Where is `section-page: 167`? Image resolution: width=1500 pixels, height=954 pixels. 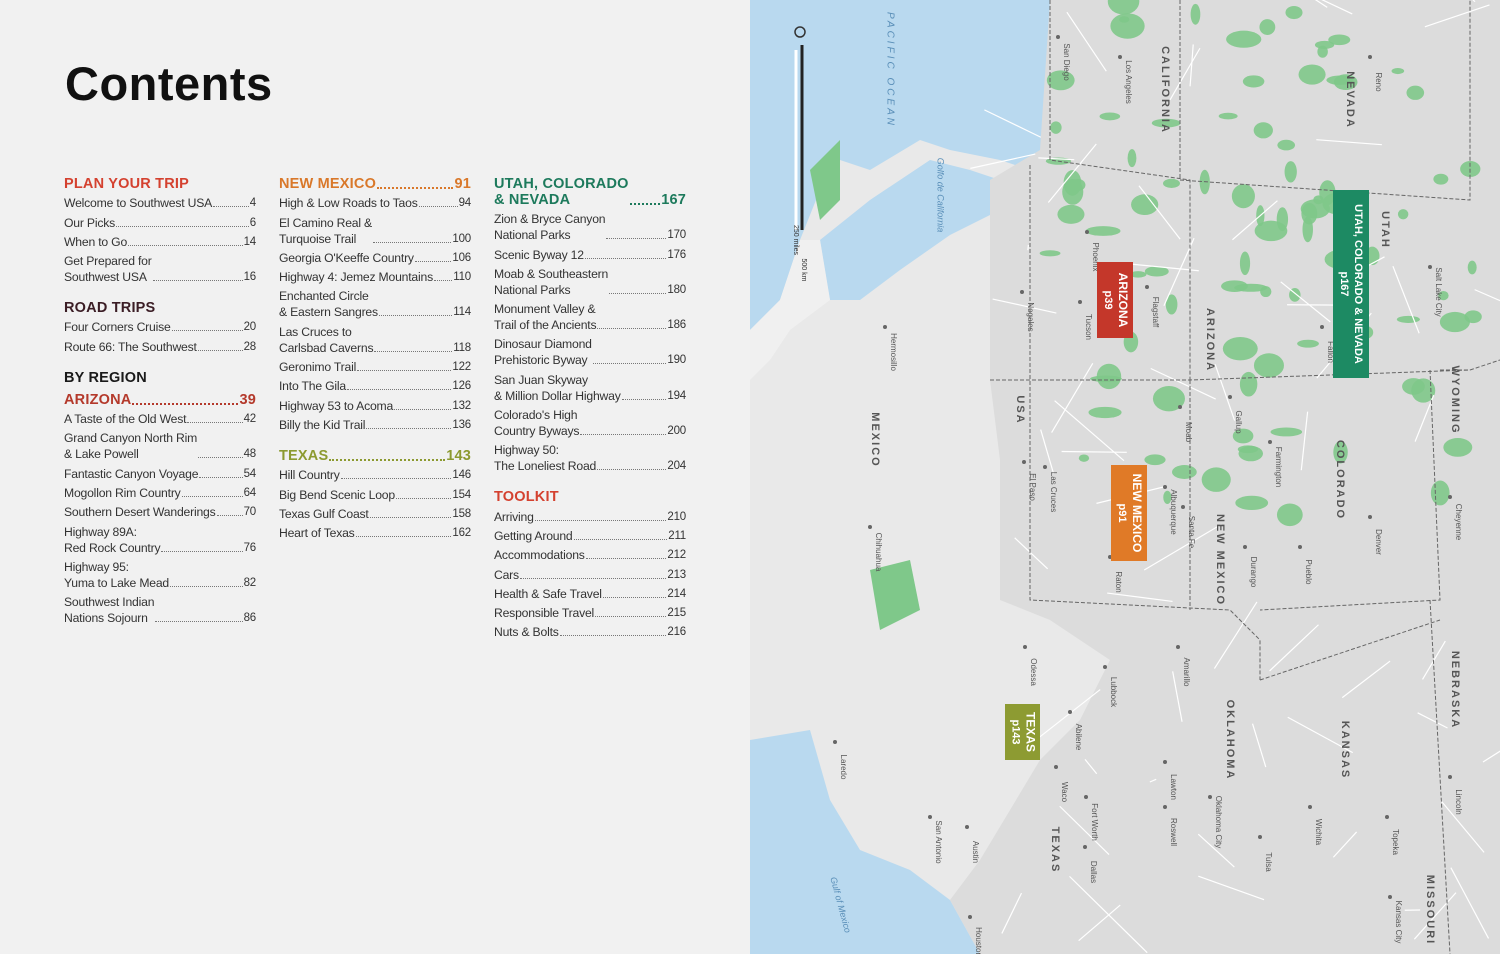 section-page: 167 is located at coordinates (673, 200).